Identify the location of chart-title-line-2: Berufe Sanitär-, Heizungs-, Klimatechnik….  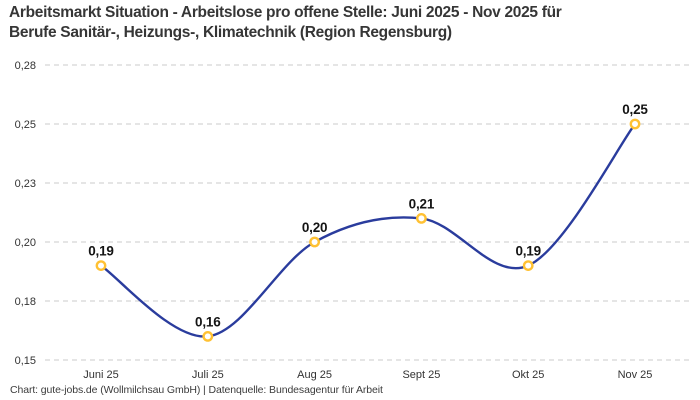
(230, 32).